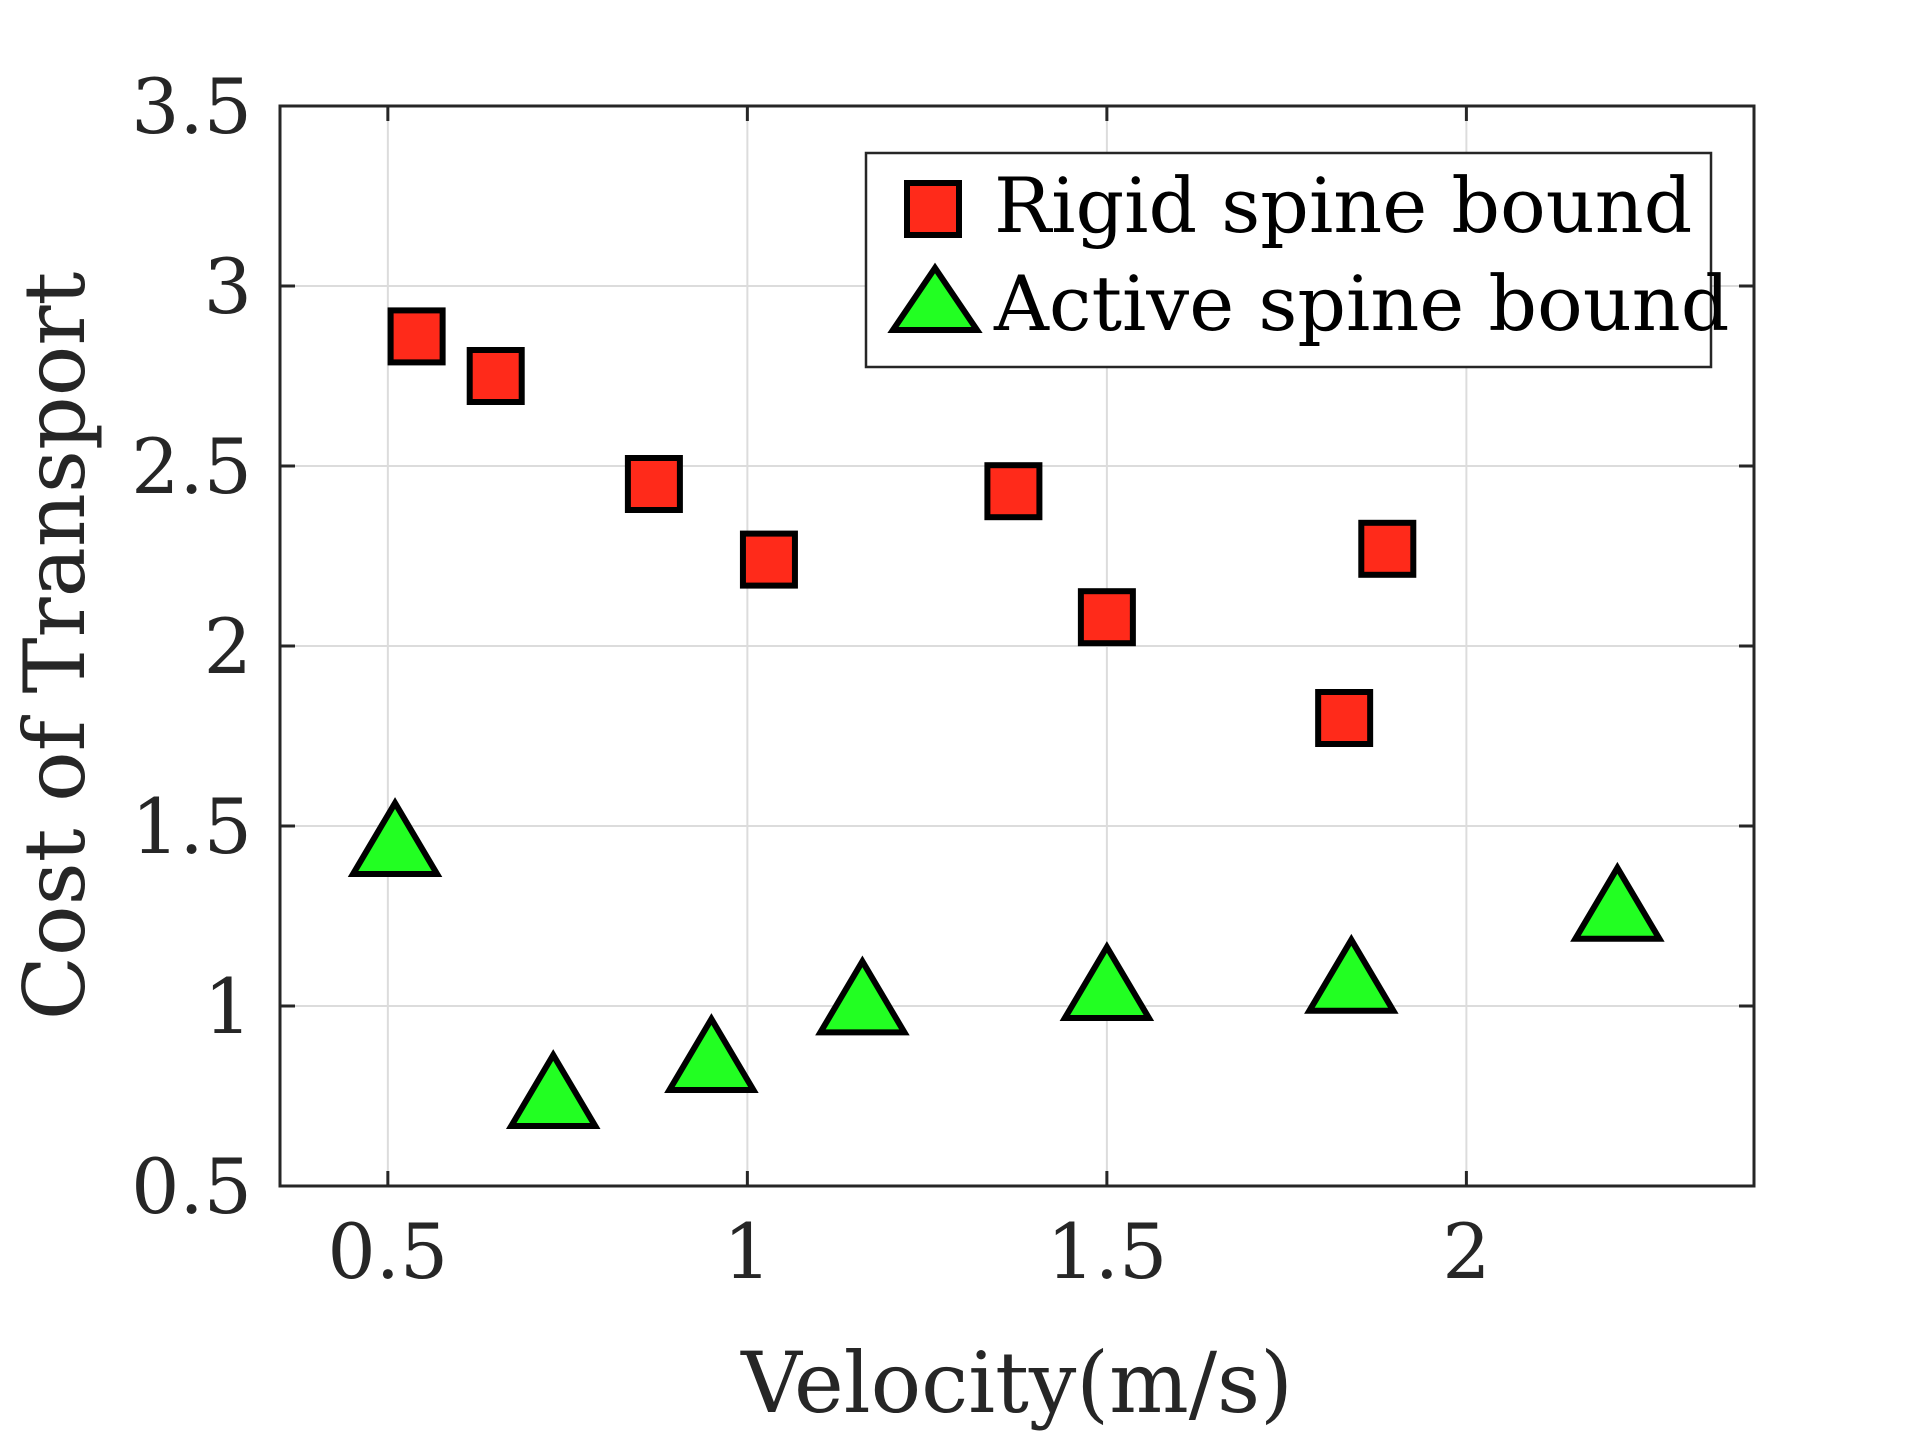 This screenshot has height=1440, width=1920. Describe the element at coordinates (1466, 1251) in the screenshot. I see `x-tick-label: 2` at that location.